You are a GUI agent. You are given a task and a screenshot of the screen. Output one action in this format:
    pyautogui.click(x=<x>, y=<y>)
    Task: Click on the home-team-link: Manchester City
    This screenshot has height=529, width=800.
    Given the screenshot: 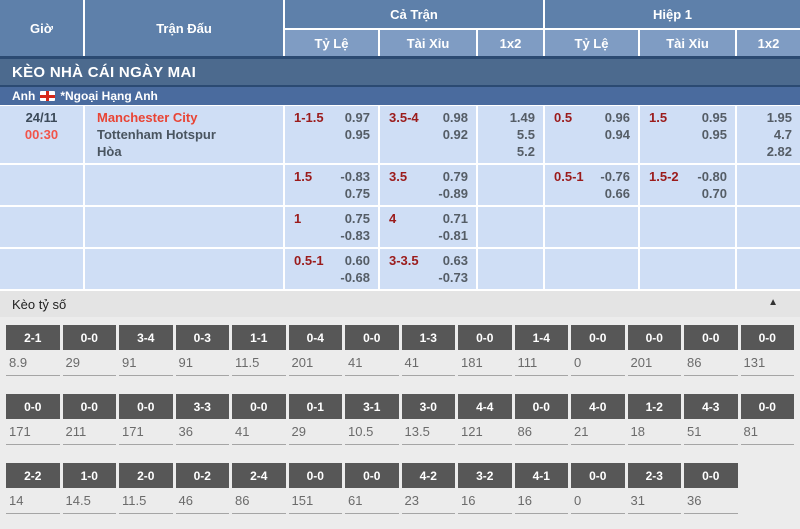 What is the action you would take?
    pyautogui.click(x=147, y=117)
    